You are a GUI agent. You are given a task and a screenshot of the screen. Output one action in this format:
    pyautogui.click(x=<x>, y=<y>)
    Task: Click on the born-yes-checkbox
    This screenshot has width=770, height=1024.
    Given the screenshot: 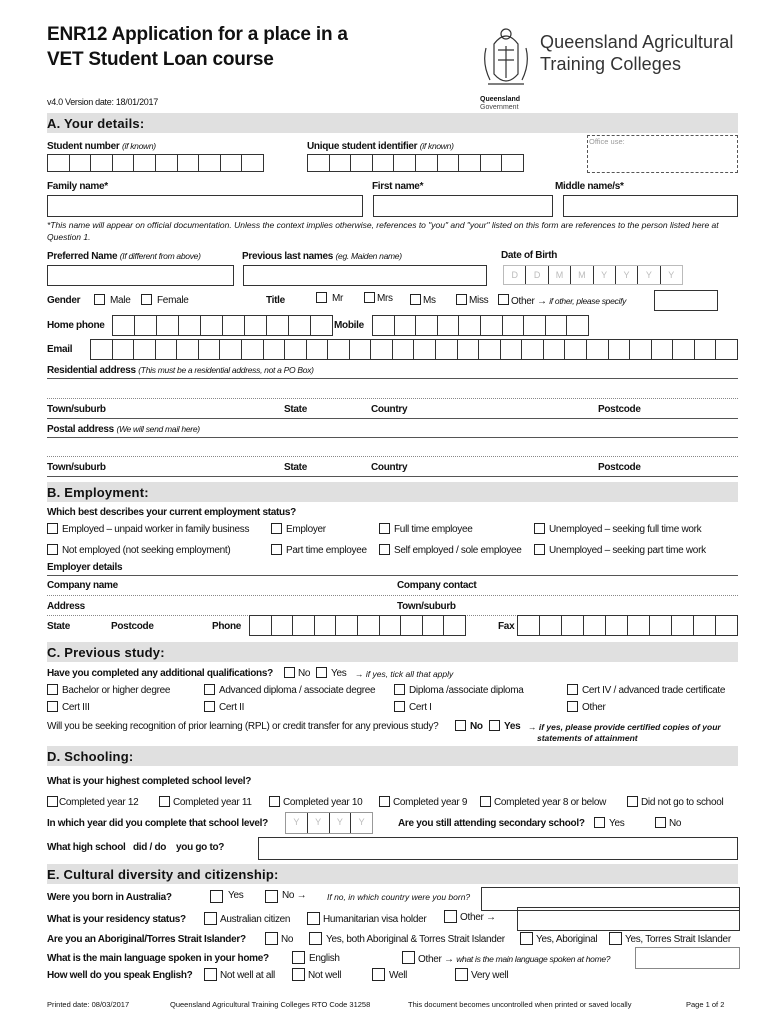 What is the action you would take?
    pyautogui.click(x=216, y=896)
    